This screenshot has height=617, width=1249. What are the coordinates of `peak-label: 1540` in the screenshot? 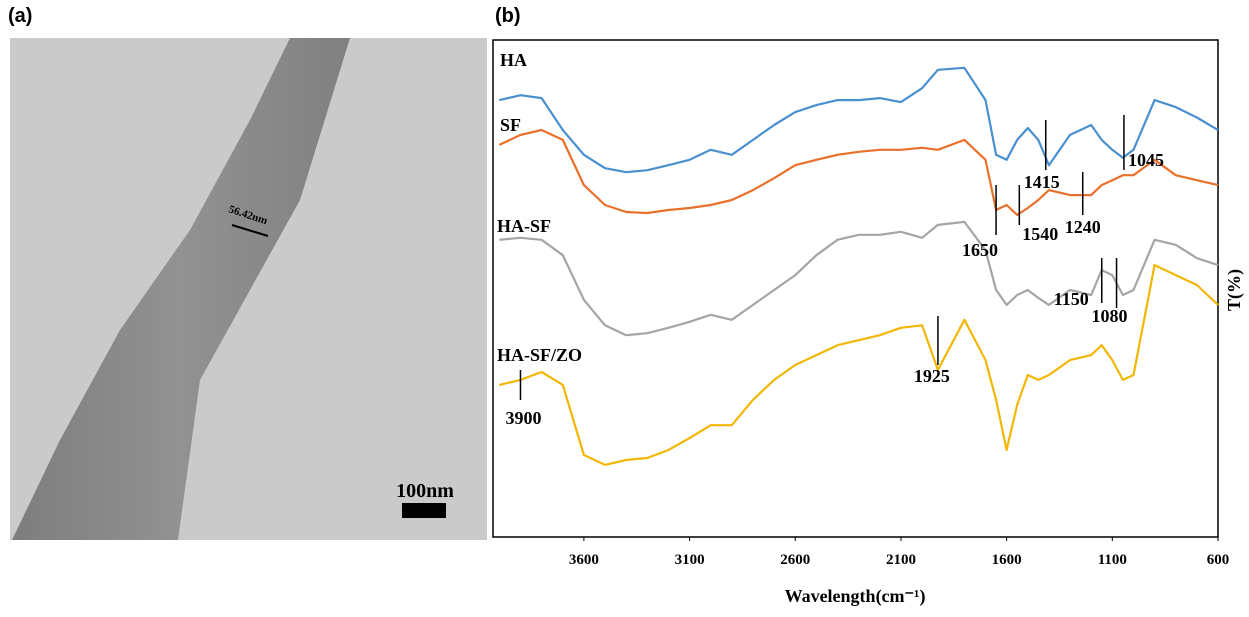 It's located at (1040, 234).